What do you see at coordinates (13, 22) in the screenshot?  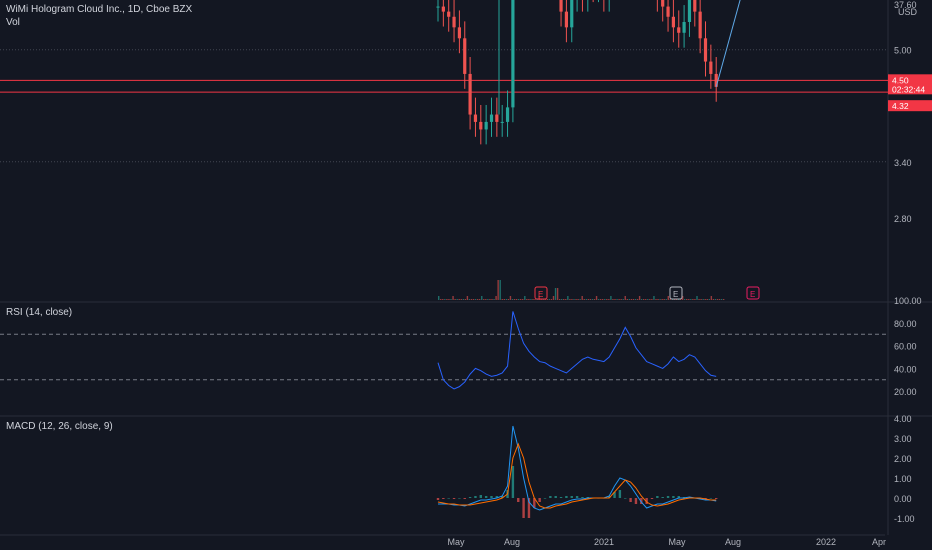 I see `volume-label: Vol` at bounding box center [13, 22].